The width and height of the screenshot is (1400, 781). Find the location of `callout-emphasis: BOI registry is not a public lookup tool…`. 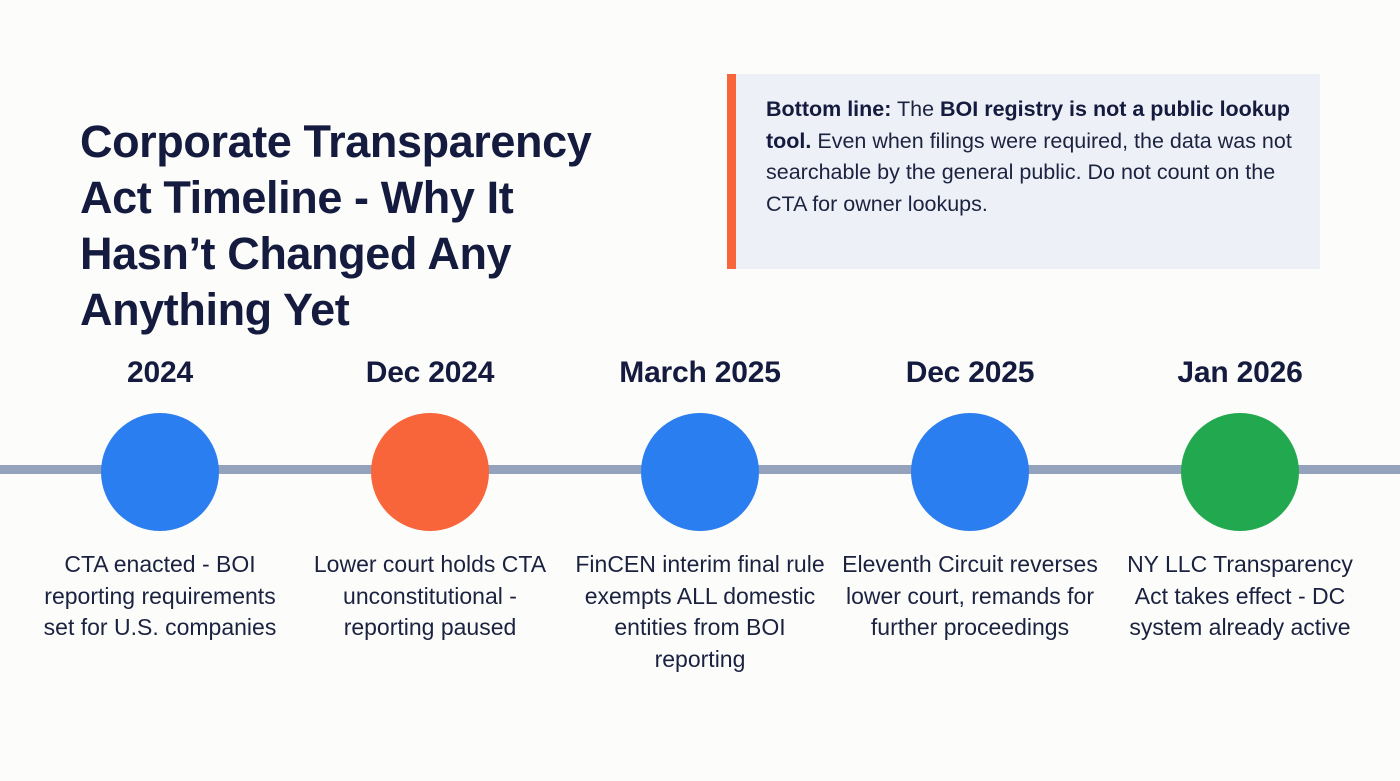

callout-emphasis: BOI registry is not a public lookup tool… is located at coordinates (1028, 125).